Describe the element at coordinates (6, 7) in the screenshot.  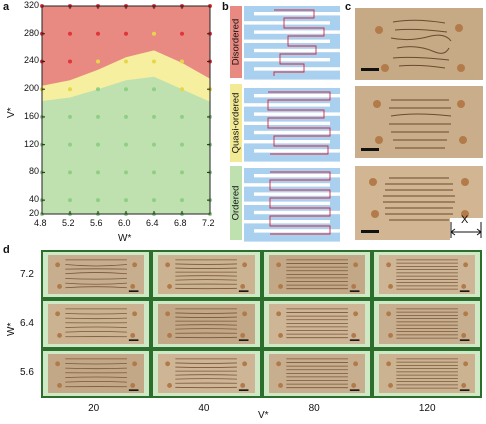
I see `panel-a-label: a` at that location.